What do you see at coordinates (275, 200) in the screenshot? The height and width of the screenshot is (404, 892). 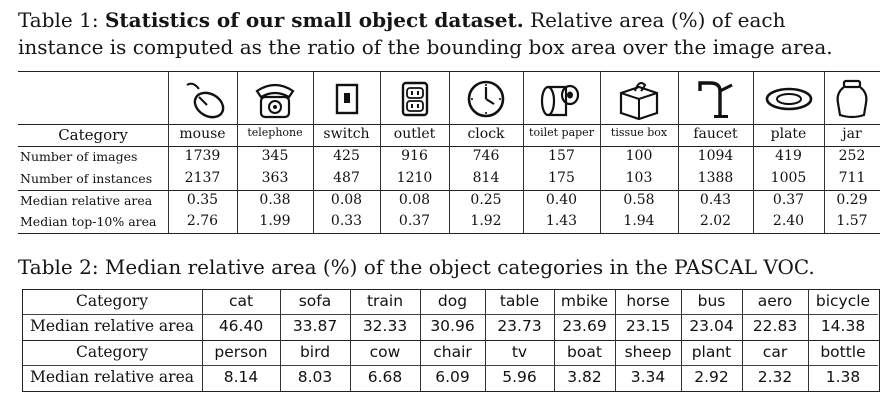 I see `table1-value-cell: 0.38` at bounding box center [275, 200].